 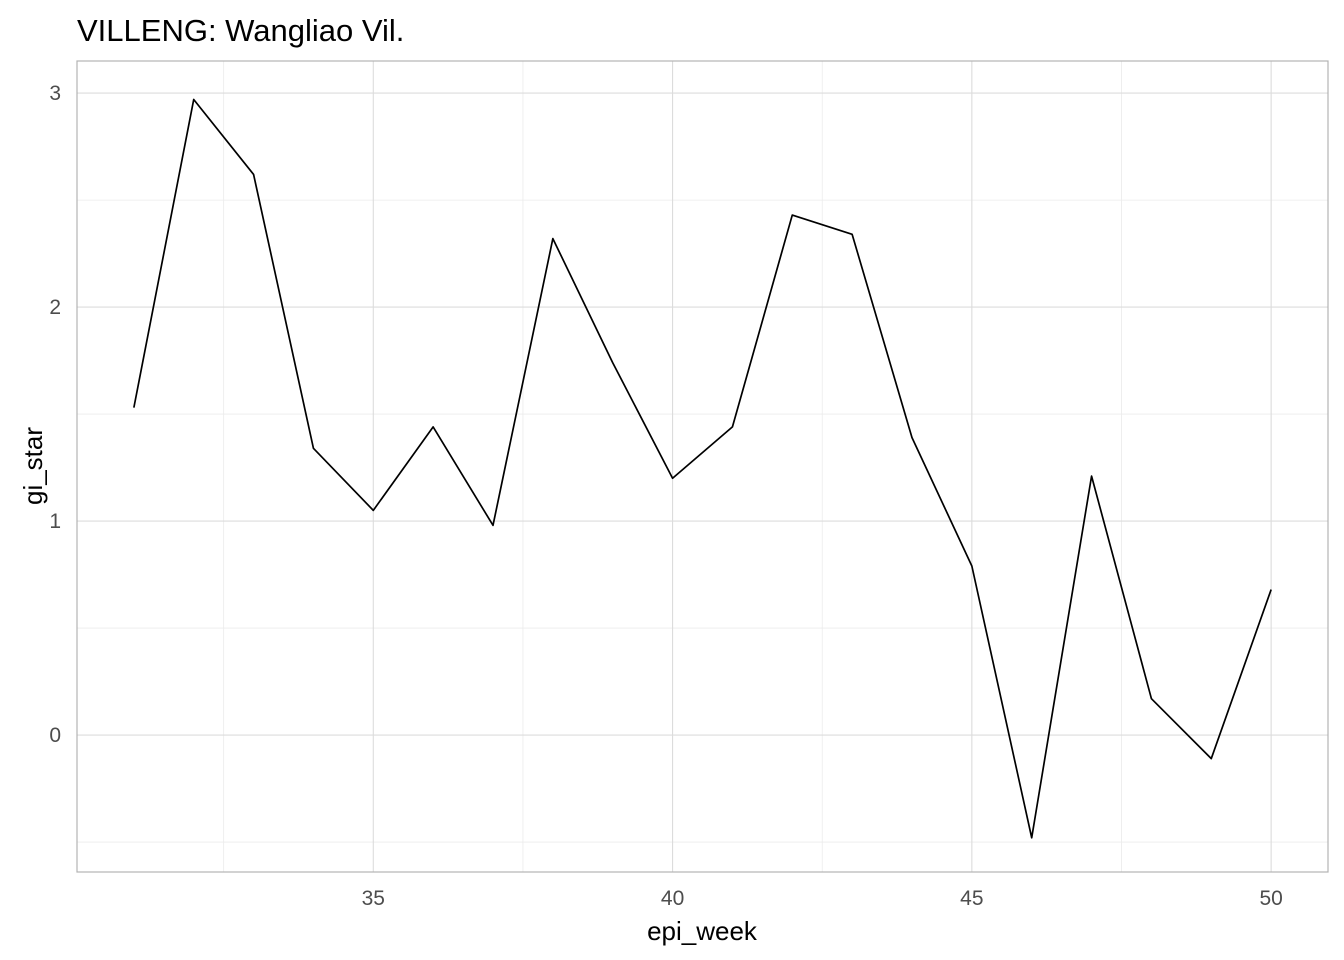 What do you see at coordinates (55, 521) in the screenshot?
I see `y-tick-label: 1` at bounding box center [55, 521].